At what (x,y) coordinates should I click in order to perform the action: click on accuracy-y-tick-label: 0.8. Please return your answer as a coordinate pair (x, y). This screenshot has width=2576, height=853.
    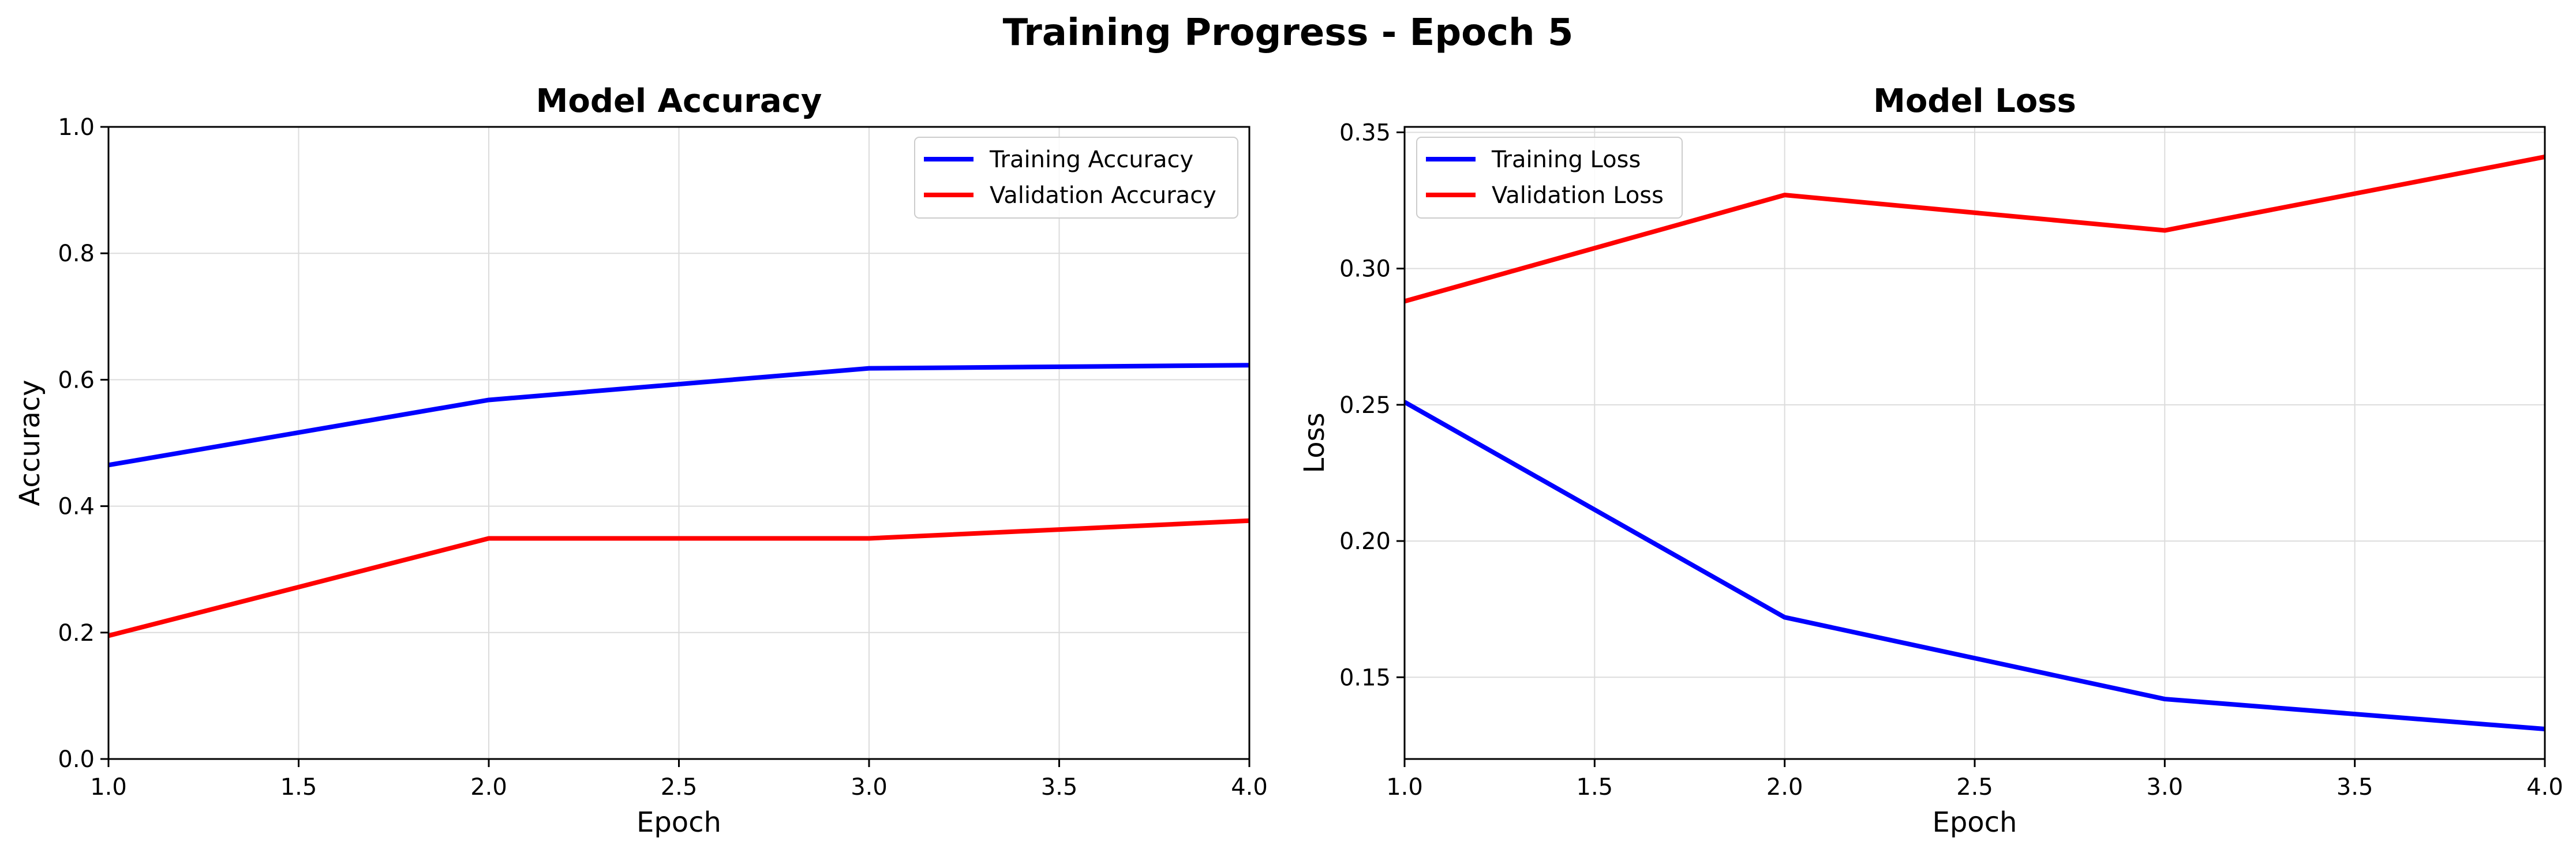
    Looking at the image, I should click on (76, 254).